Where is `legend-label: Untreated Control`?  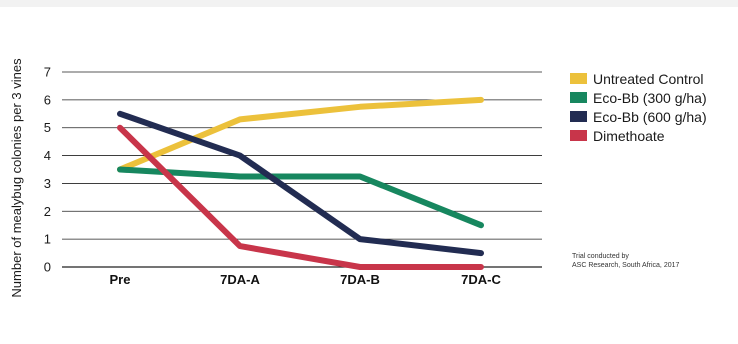 legend-label: Untreated Control is located at coordinates (648, 79).